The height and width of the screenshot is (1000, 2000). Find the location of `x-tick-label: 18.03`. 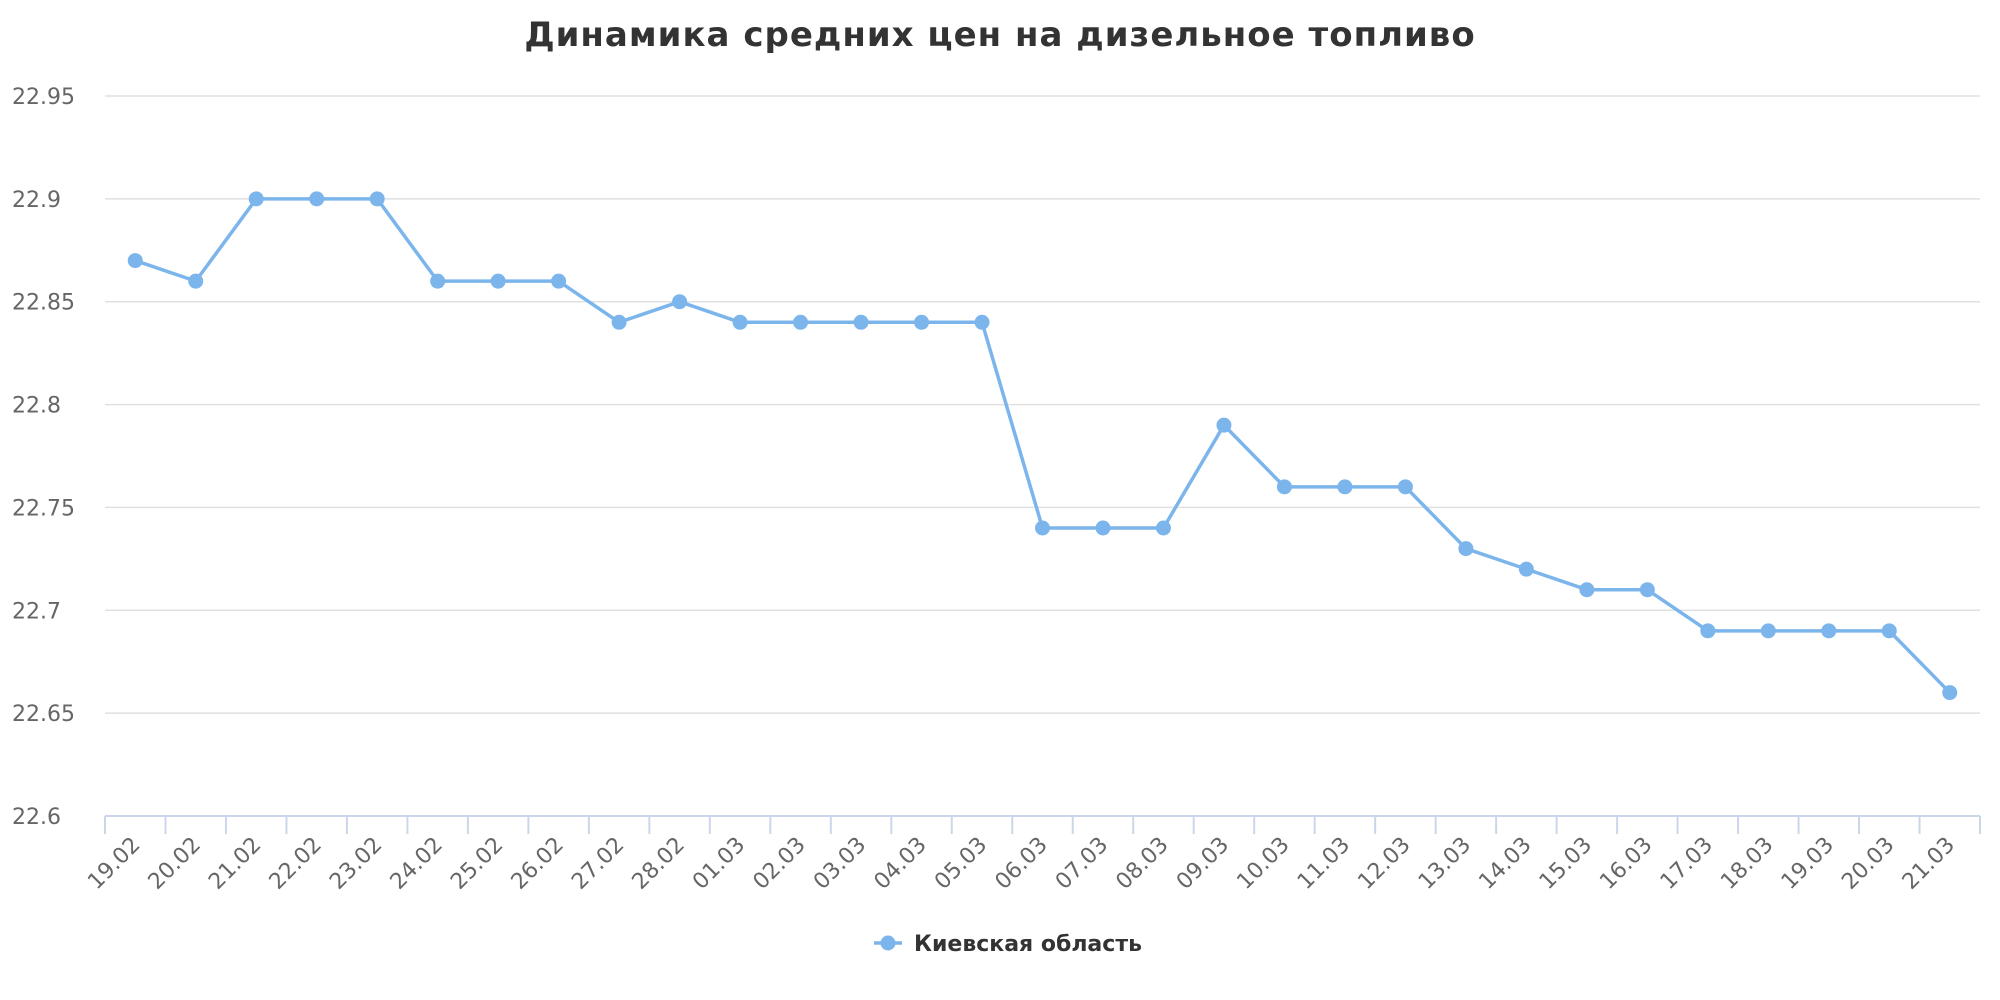

x-tick-label: 18.03 is located at coordinates (1747, 864).